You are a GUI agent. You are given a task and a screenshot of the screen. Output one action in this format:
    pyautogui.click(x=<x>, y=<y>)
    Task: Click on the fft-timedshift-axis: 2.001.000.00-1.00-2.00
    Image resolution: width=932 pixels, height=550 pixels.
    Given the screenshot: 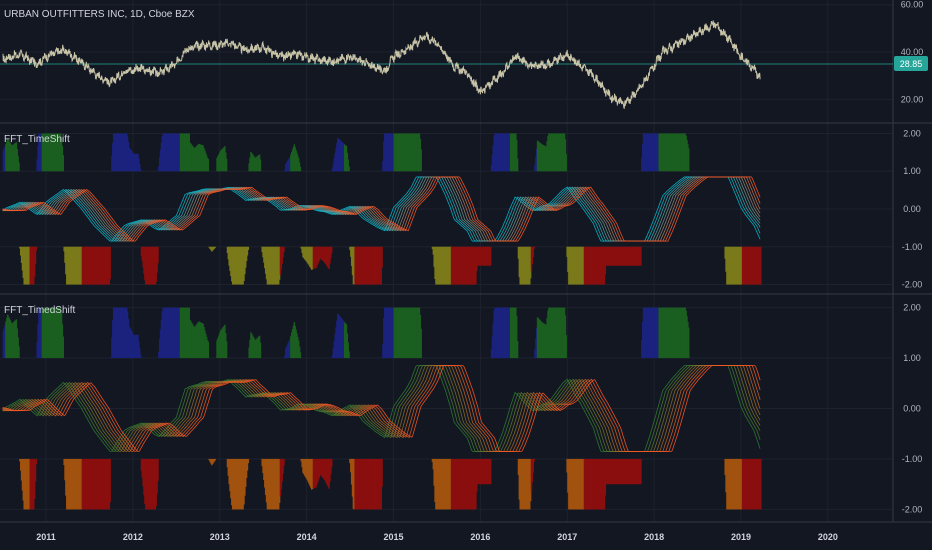 What is the action you would take?
    pyautogui.click(x=912, y=409)
    